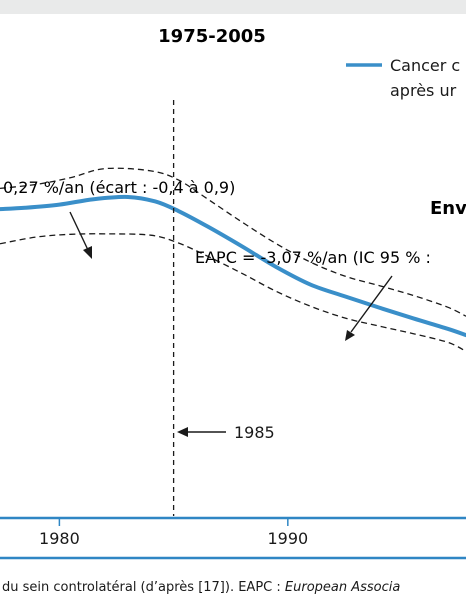  I want to click on chart-frame, so click(233, 538).